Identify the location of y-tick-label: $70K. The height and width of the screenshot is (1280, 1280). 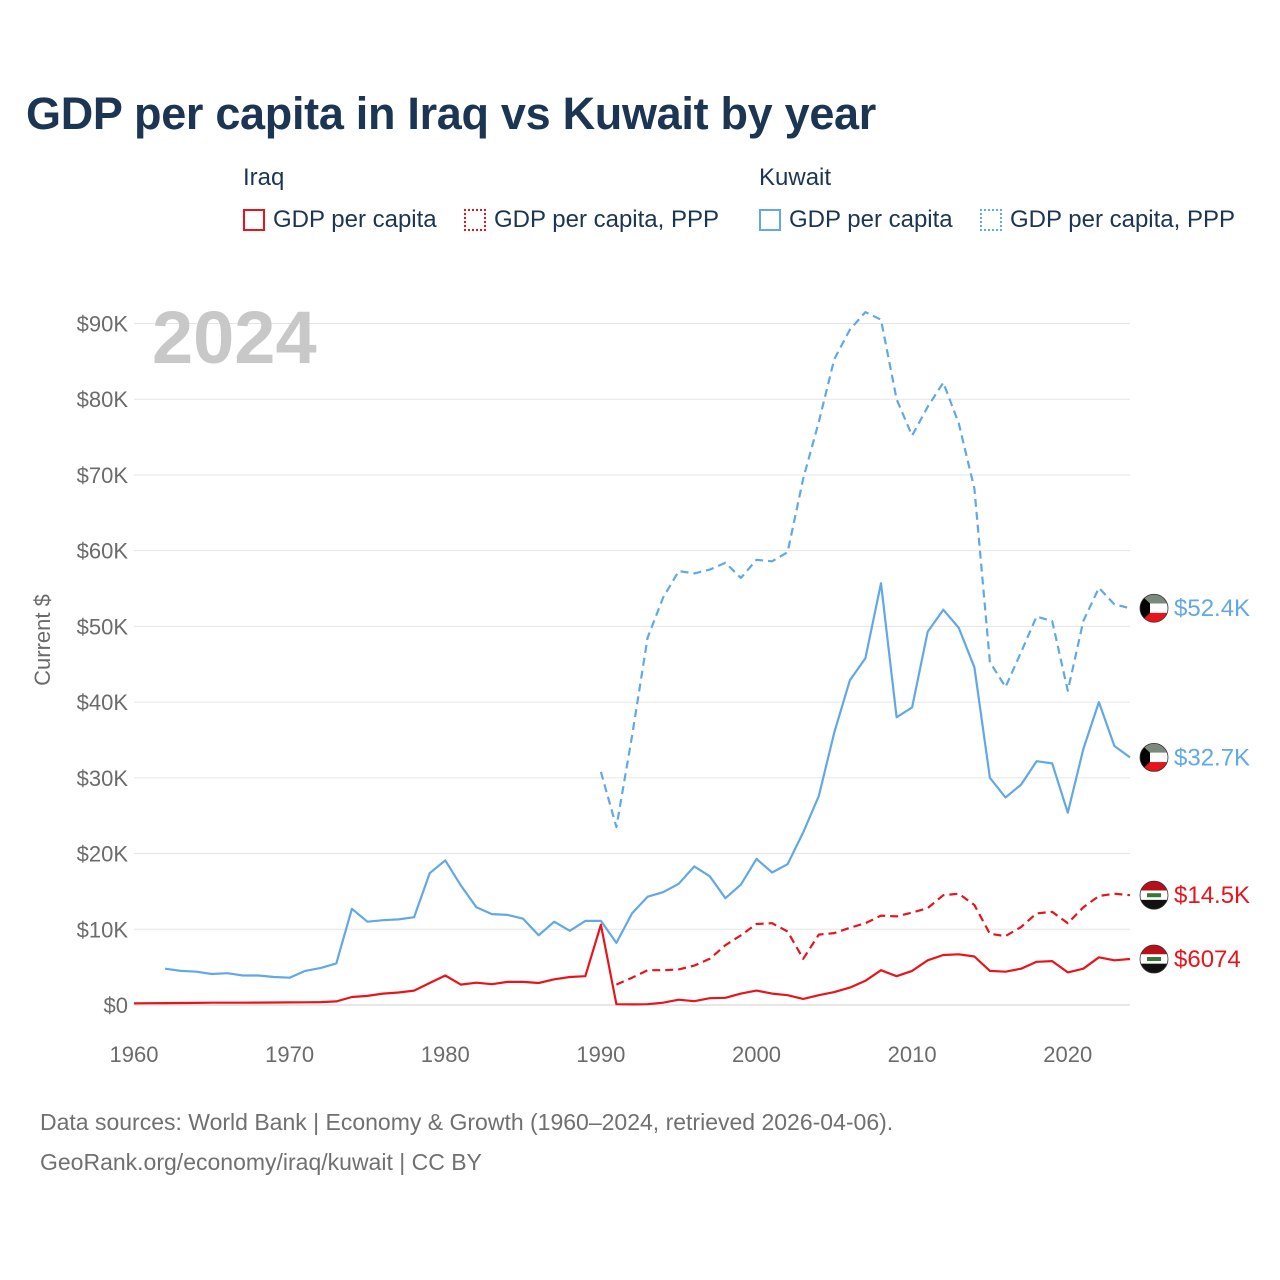
(103, 475).